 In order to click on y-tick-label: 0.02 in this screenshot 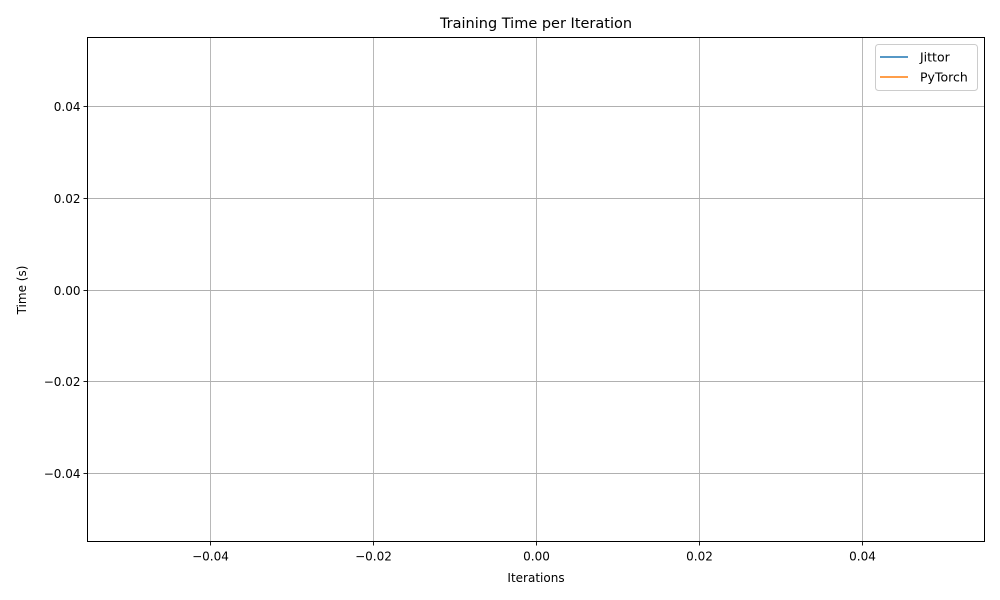, I will do `click(67, 199)`.